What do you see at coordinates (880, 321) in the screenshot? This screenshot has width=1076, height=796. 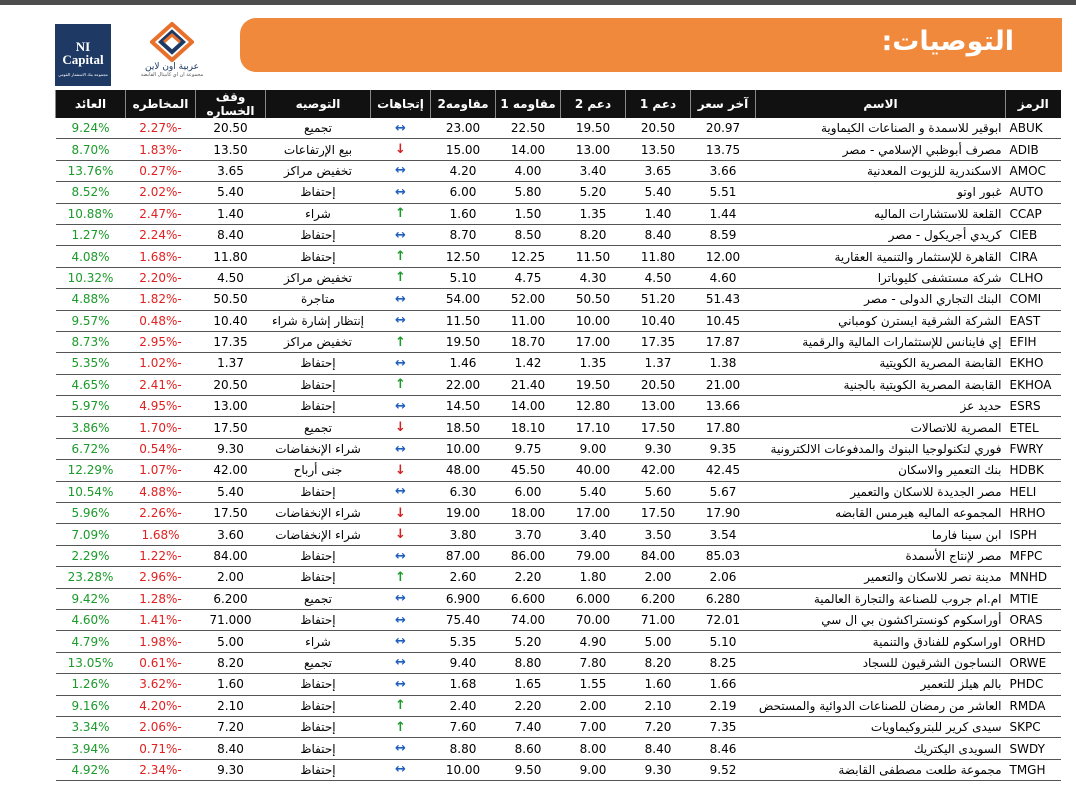 I see `company-name-cell: الشركة الشرقية ايسترن كومباني` at bounding box center [880, 321].